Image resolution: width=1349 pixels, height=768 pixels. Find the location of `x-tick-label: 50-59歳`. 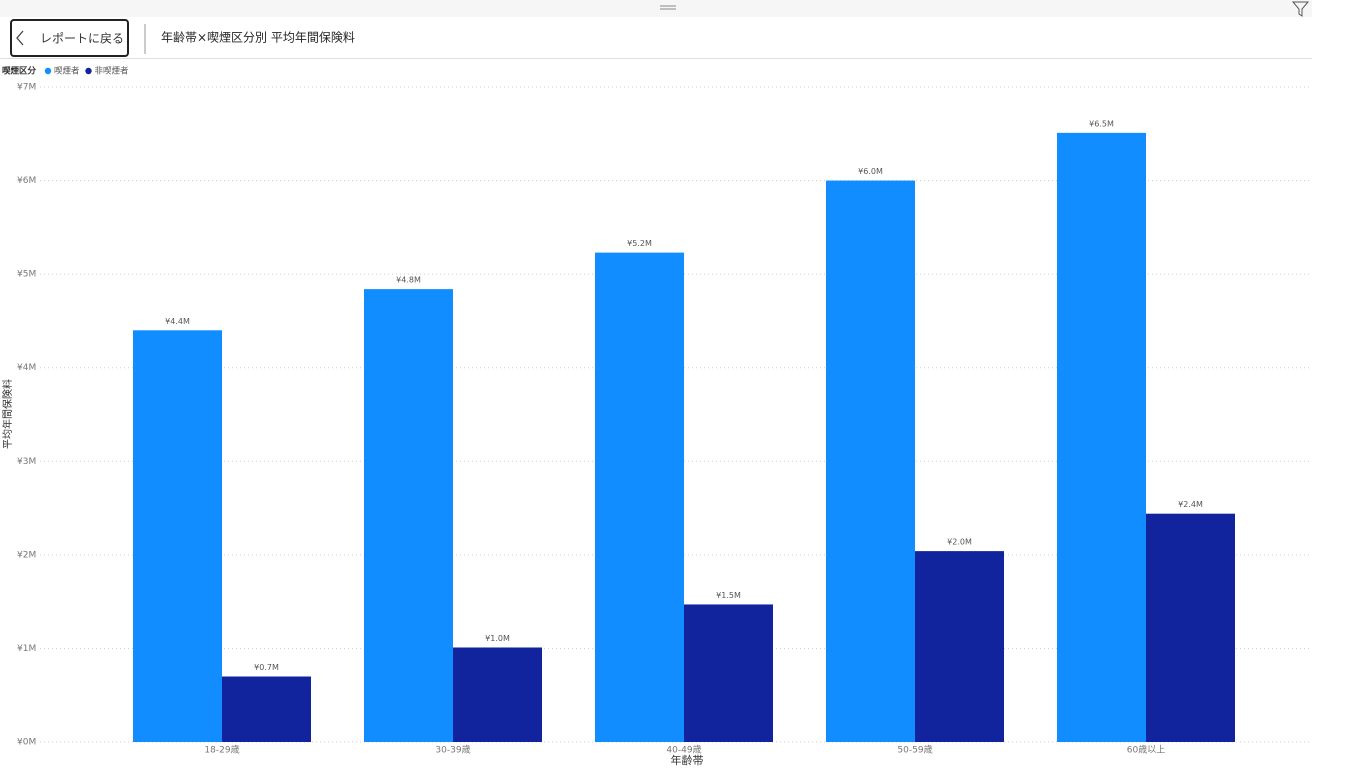

x-tick-label: 50-59歳 is located at coordinates (914, 750).